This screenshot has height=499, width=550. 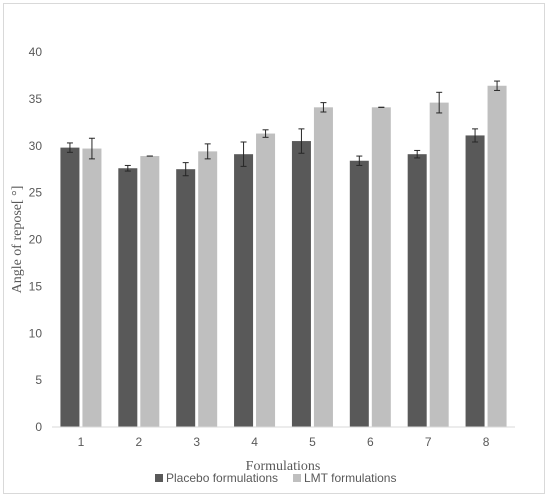 I want to click on legend: Placebo formulations LMT formulations, so click(x=275, y=478).